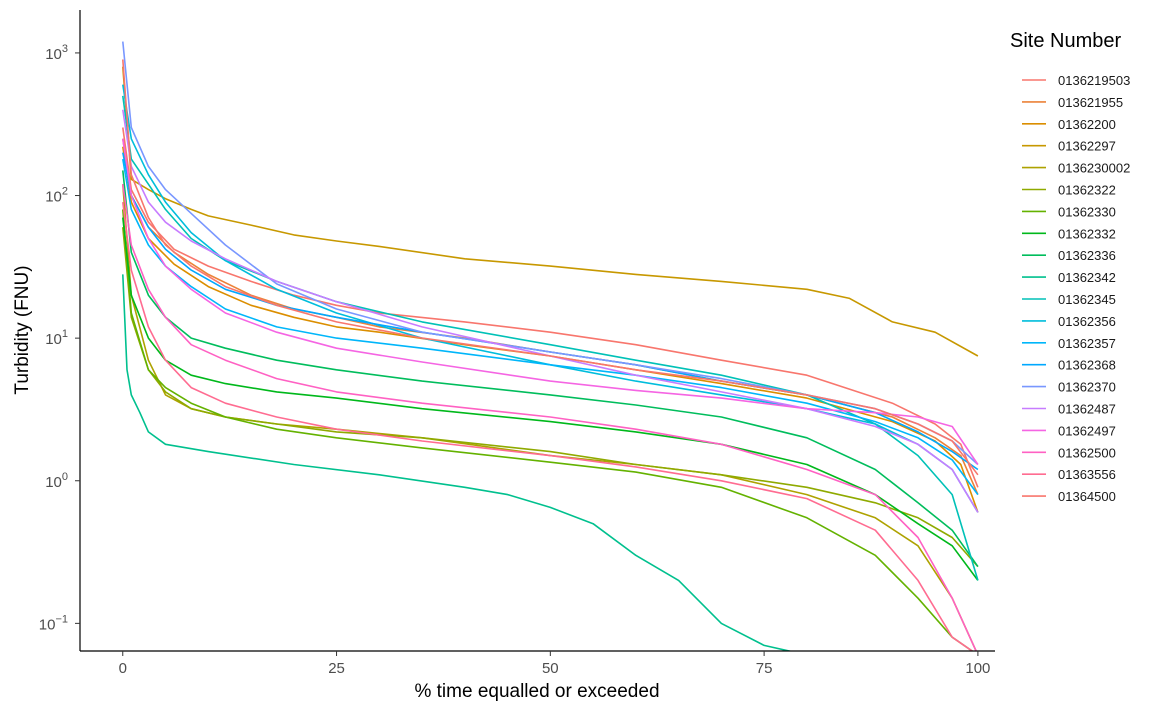  I want to click on legend-item: 01362356, so click(1069, 321).